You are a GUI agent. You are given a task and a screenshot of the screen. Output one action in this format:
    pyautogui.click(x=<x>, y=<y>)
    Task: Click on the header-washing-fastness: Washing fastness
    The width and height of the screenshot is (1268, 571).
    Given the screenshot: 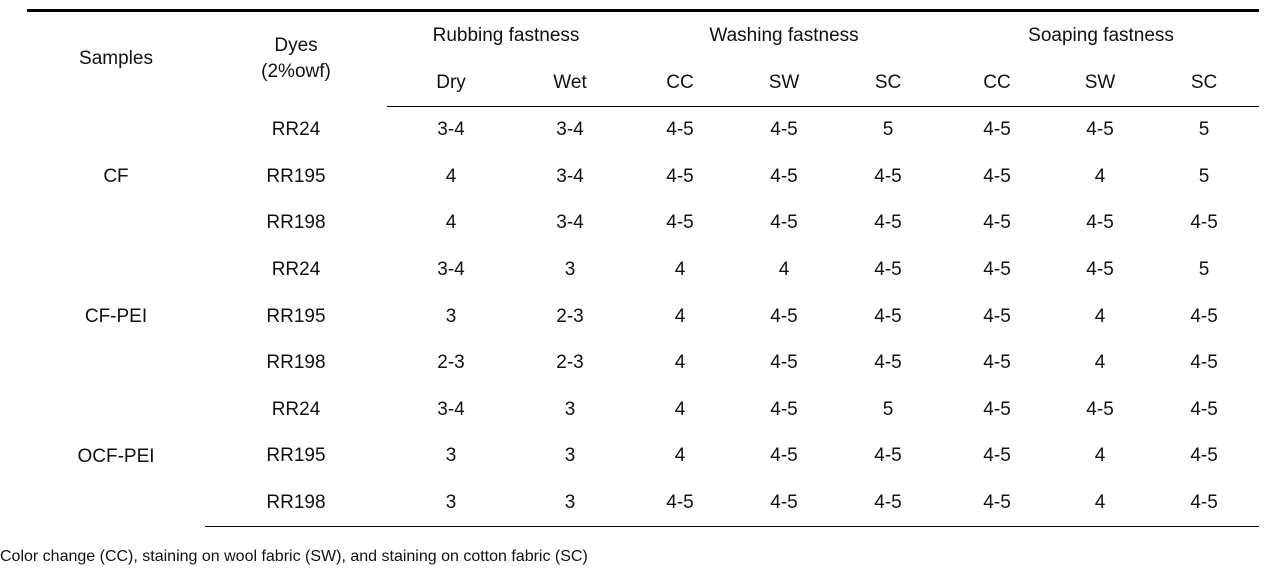 What is the action you would take?
    pyautogui.click(x=784, y=34)
    